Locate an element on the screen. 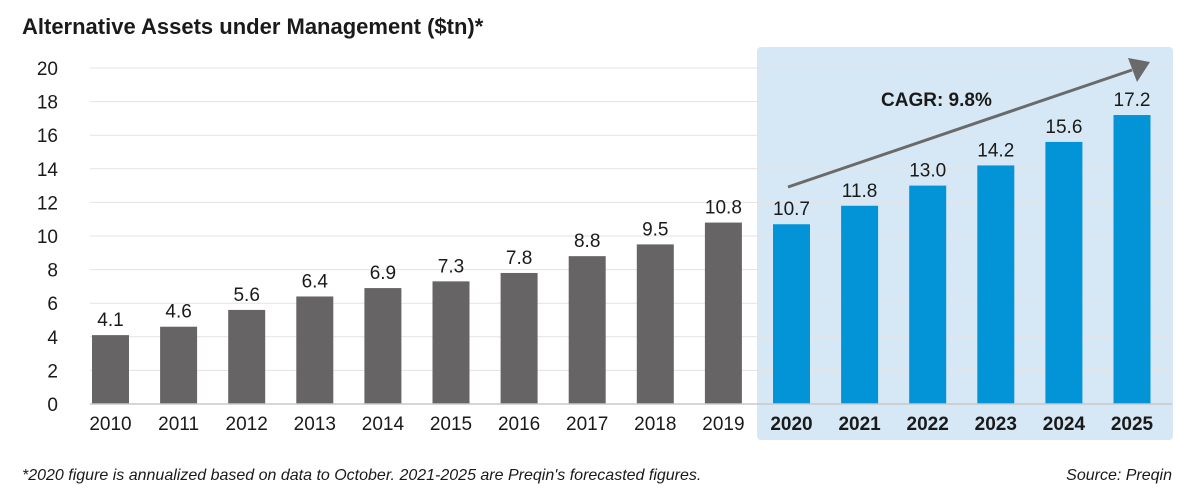 Image resolution: width=1200 pixels, height=502 pixels. value-label-2012: 5.6 is located at coordinates (246, 295).